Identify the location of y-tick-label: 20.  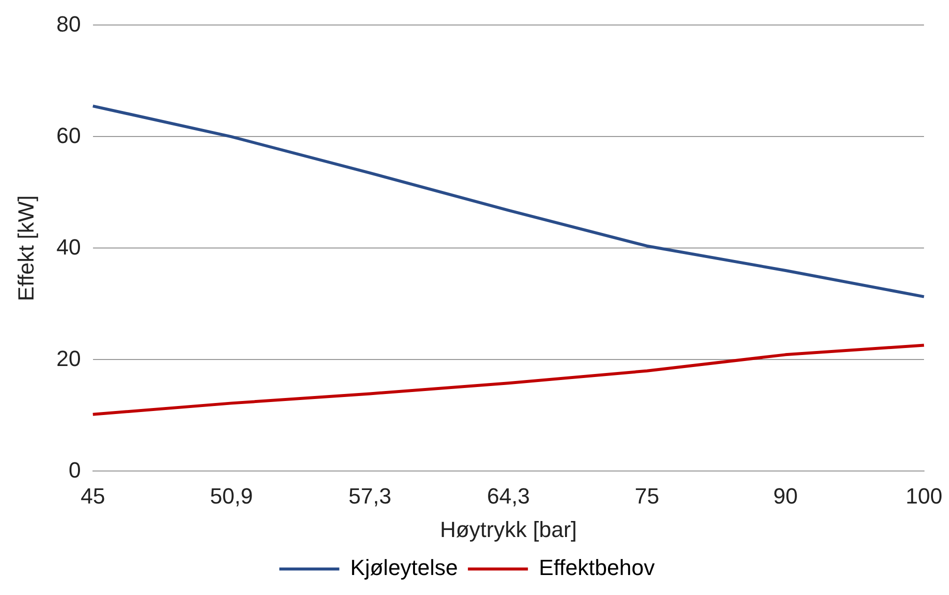
(68, 358).